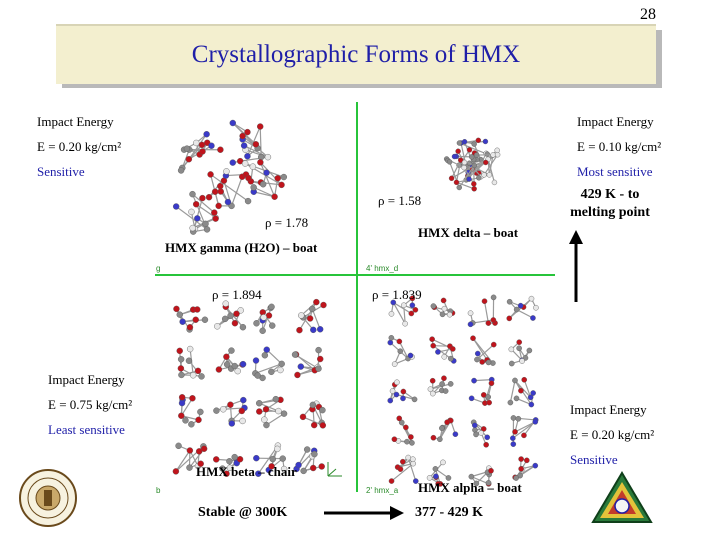 Image resolution: width=720 pixels, height=540 pixels. Describe the element at coordinates (397, 294) in the screenshot. I see `alpha-density: ρ = 1.839` at that location.